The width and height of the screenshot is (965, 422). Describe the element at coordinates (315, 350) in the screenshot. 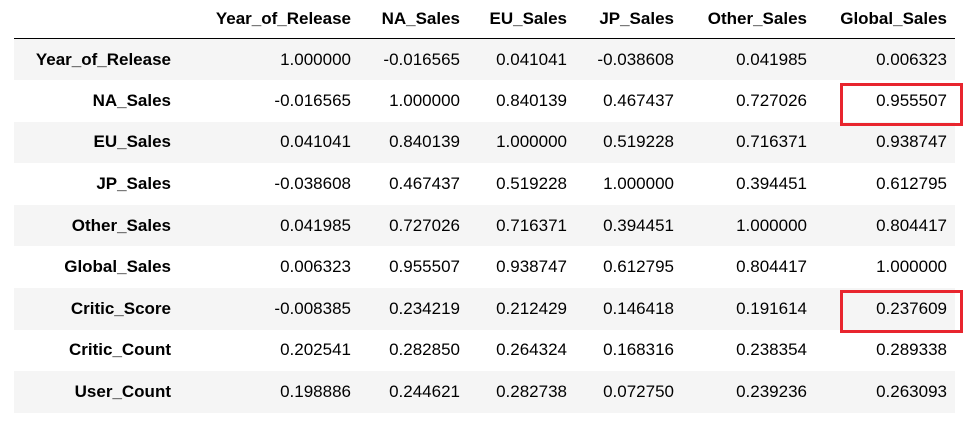

I see `table-cell: 0.202541` at that location.